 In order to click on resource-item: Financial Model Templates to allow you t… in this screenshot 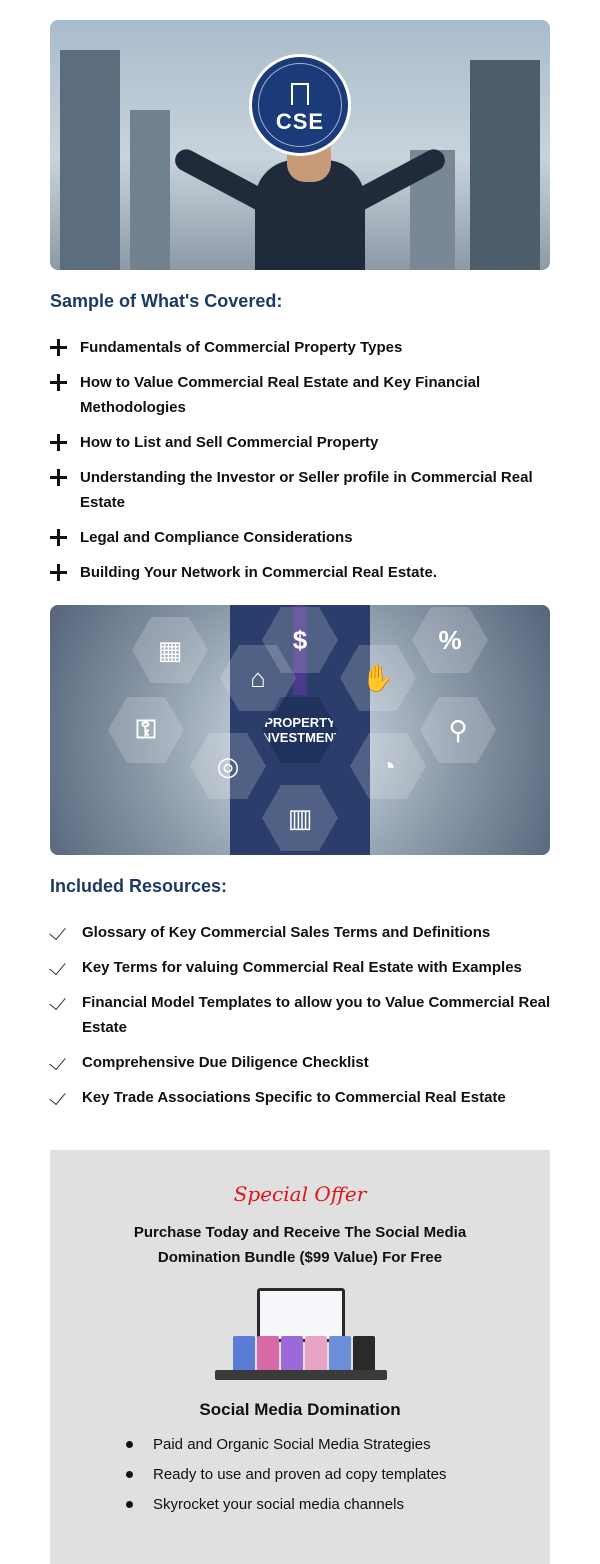, I will do `click(305, 1015)`.